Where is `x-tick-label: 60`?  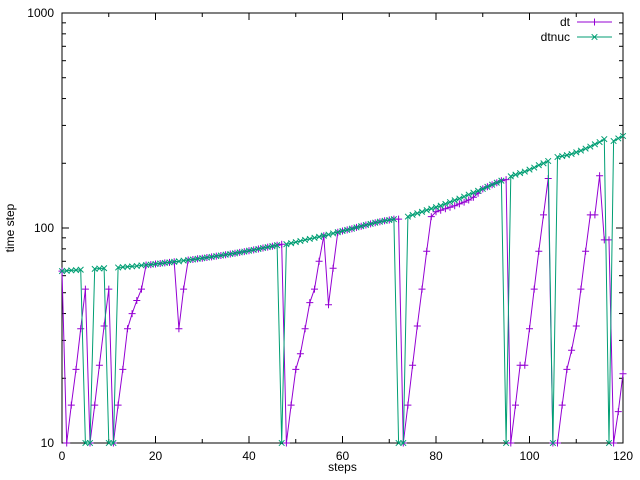
x-tick-label: 60 is located at coordinates (343, 456).